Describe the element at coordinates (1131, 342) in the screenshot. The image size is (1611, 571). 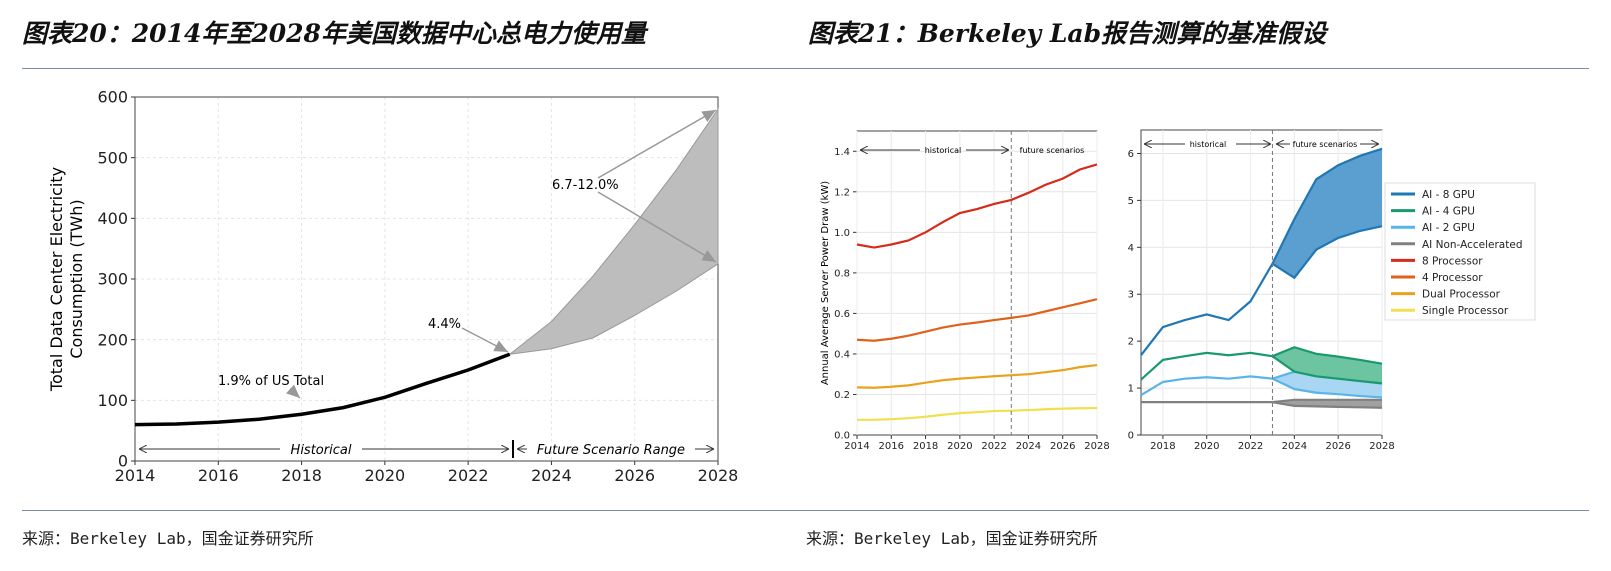
I see `y-tick-label: 2` at that location.